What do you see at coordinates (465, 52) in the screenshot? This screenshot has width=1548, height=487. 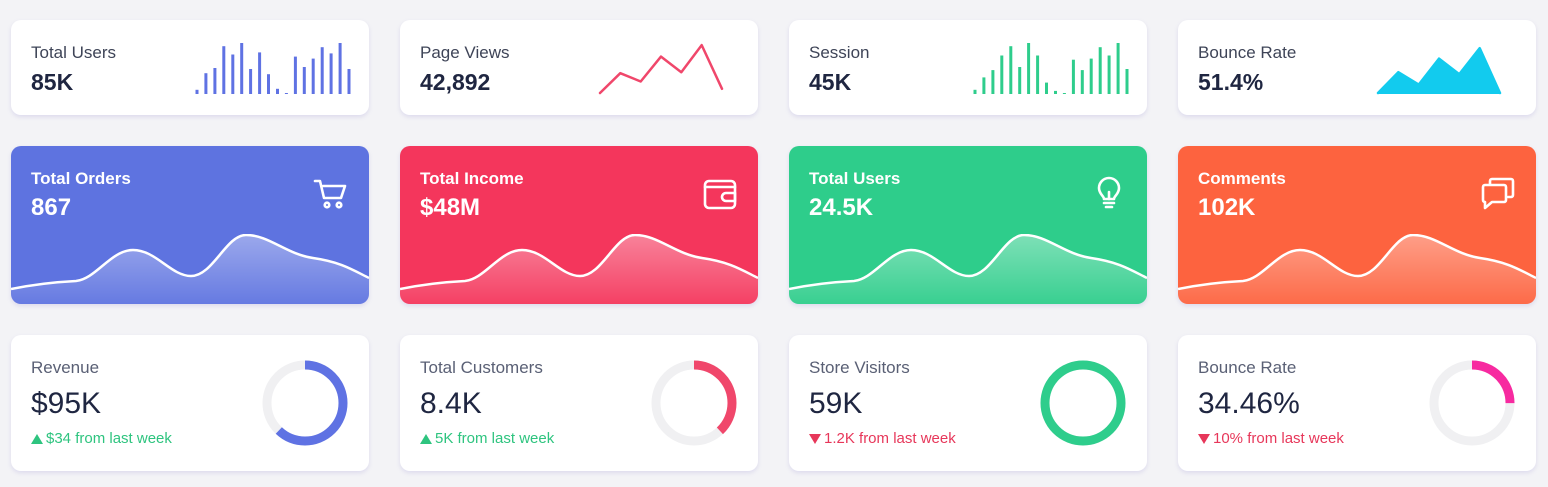 I see `stat-label: Page Views` at bounding box center [465, 52].